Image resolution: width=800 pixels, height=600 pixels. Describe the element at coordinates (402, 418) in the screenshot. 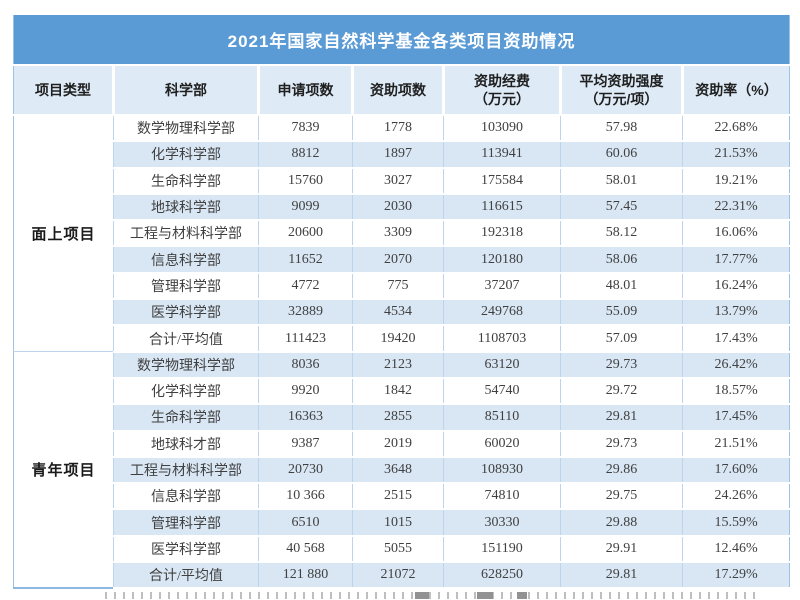

I see `table-row: 生命科学部 16363 2855 85110 29.81 17.45%` at that location.